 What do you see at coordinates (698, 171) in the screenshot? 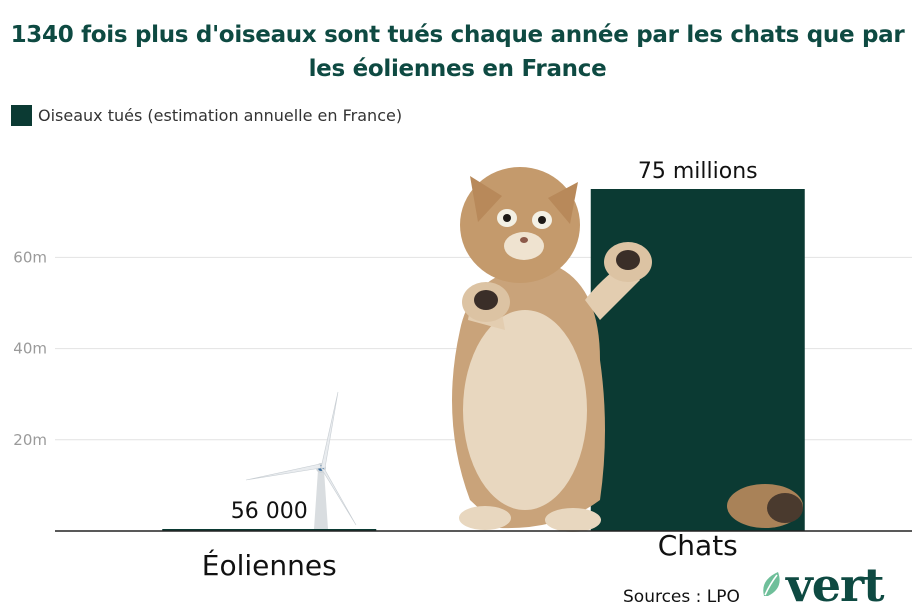
I see `data-label: 75 millions` at bounding box center [698, 171].